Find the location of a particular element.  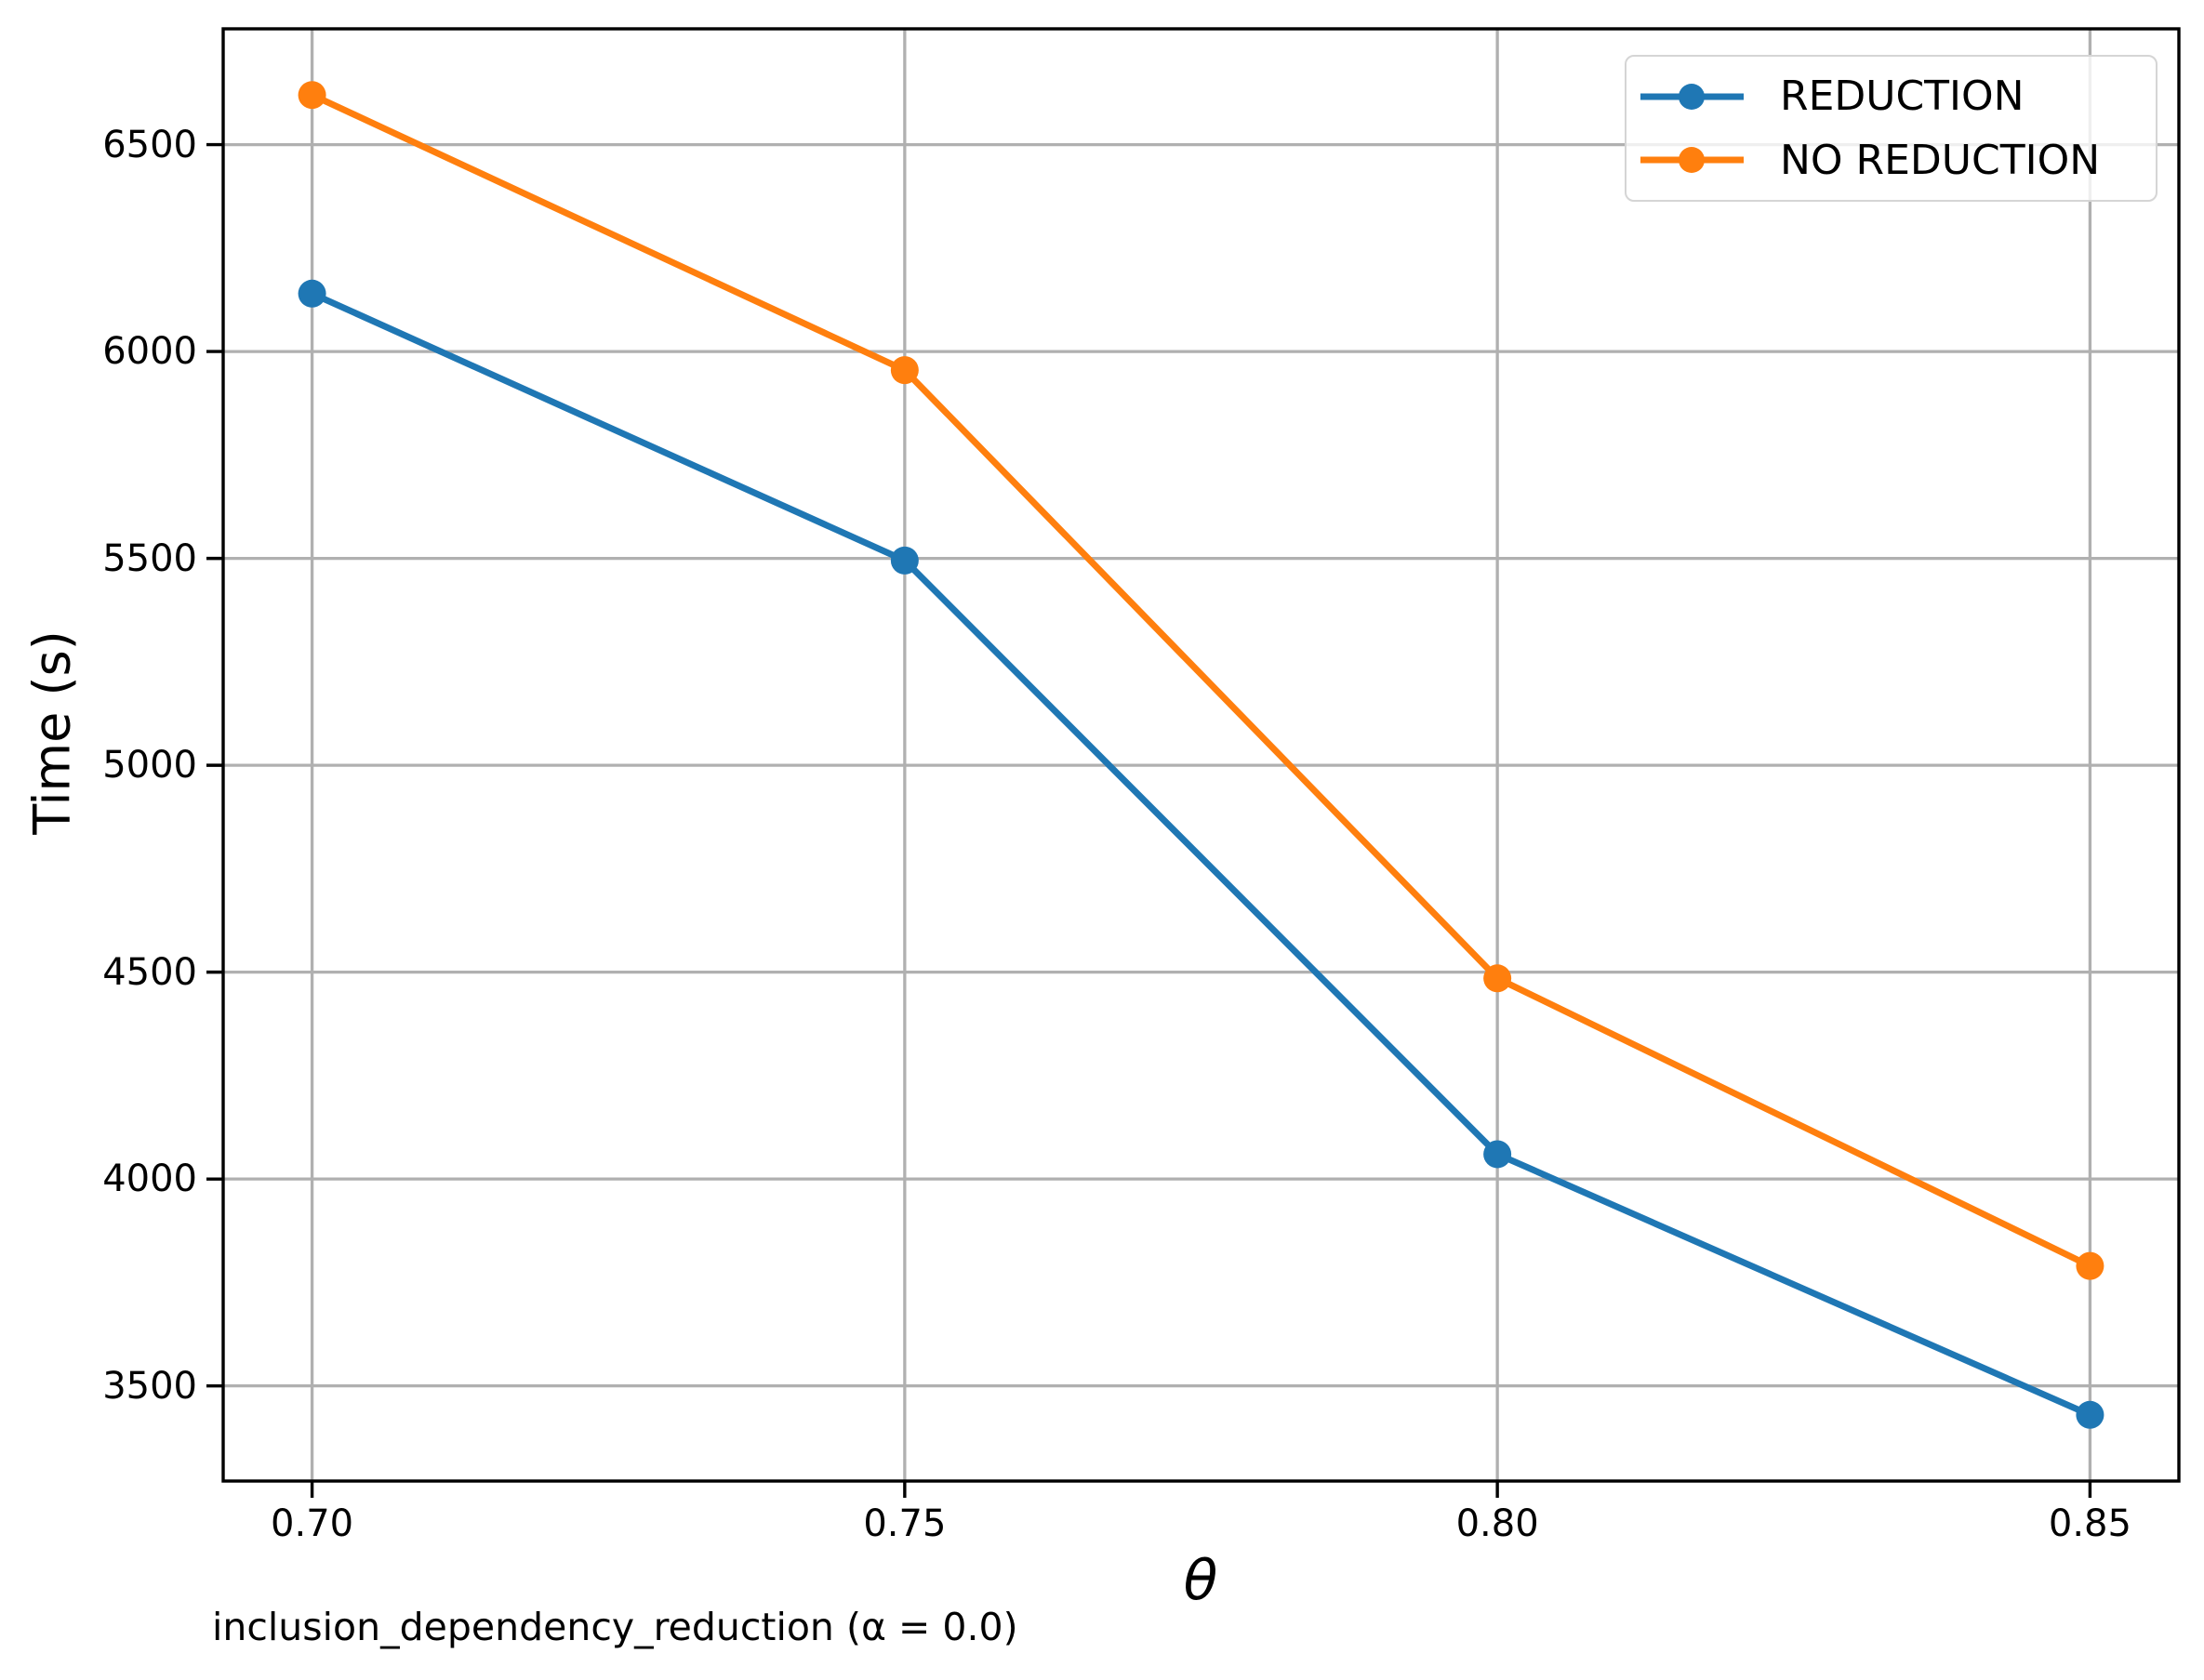

y-tick-label: 4500 is located at coordinates (149, 972).